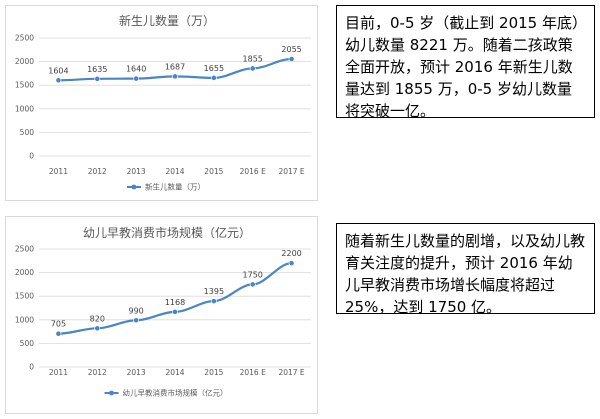  What do you see at coordinates (58, 70) in the screenshot?
I see `data-label: 1604` at bounding box center [58, 70].